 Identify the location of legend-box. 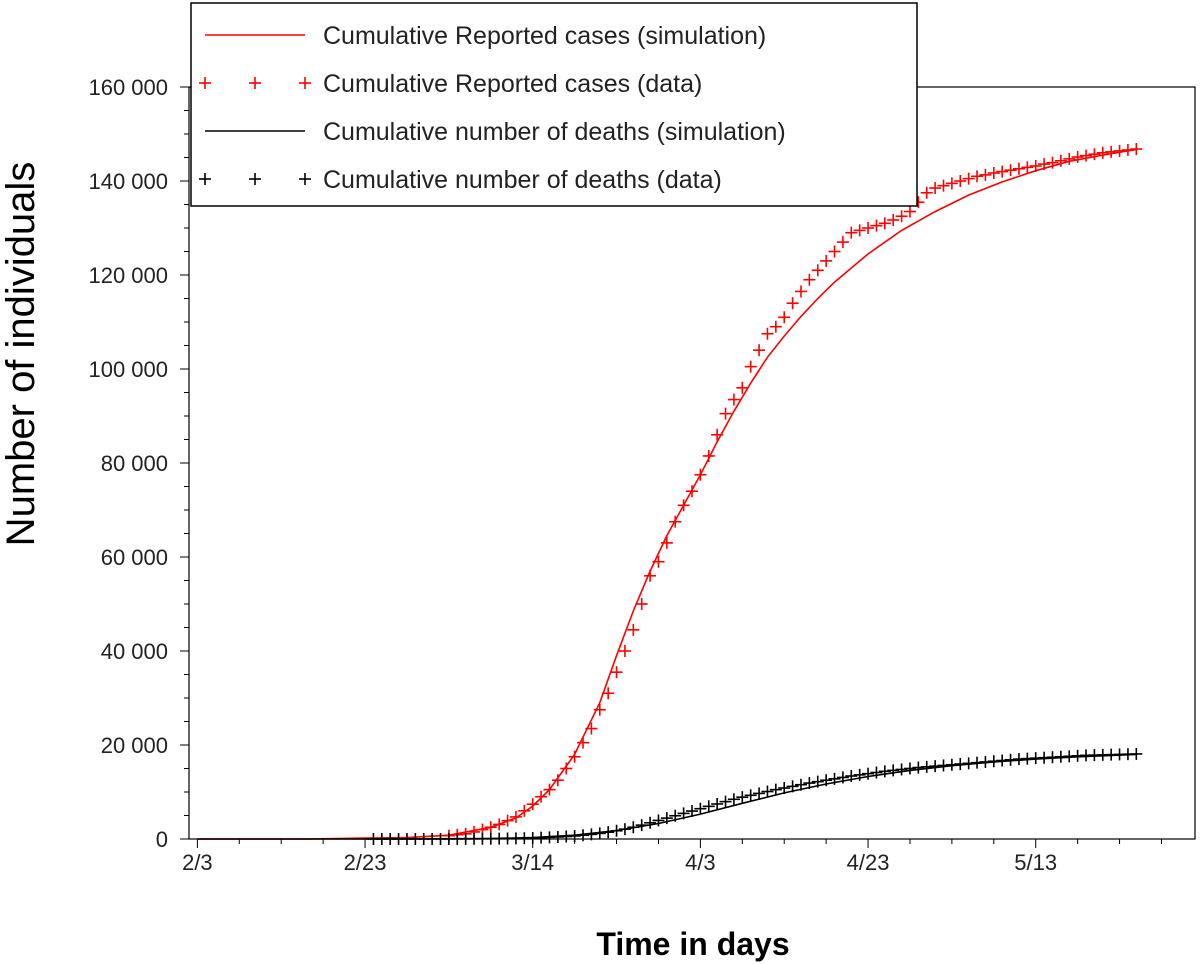
(554, 104).